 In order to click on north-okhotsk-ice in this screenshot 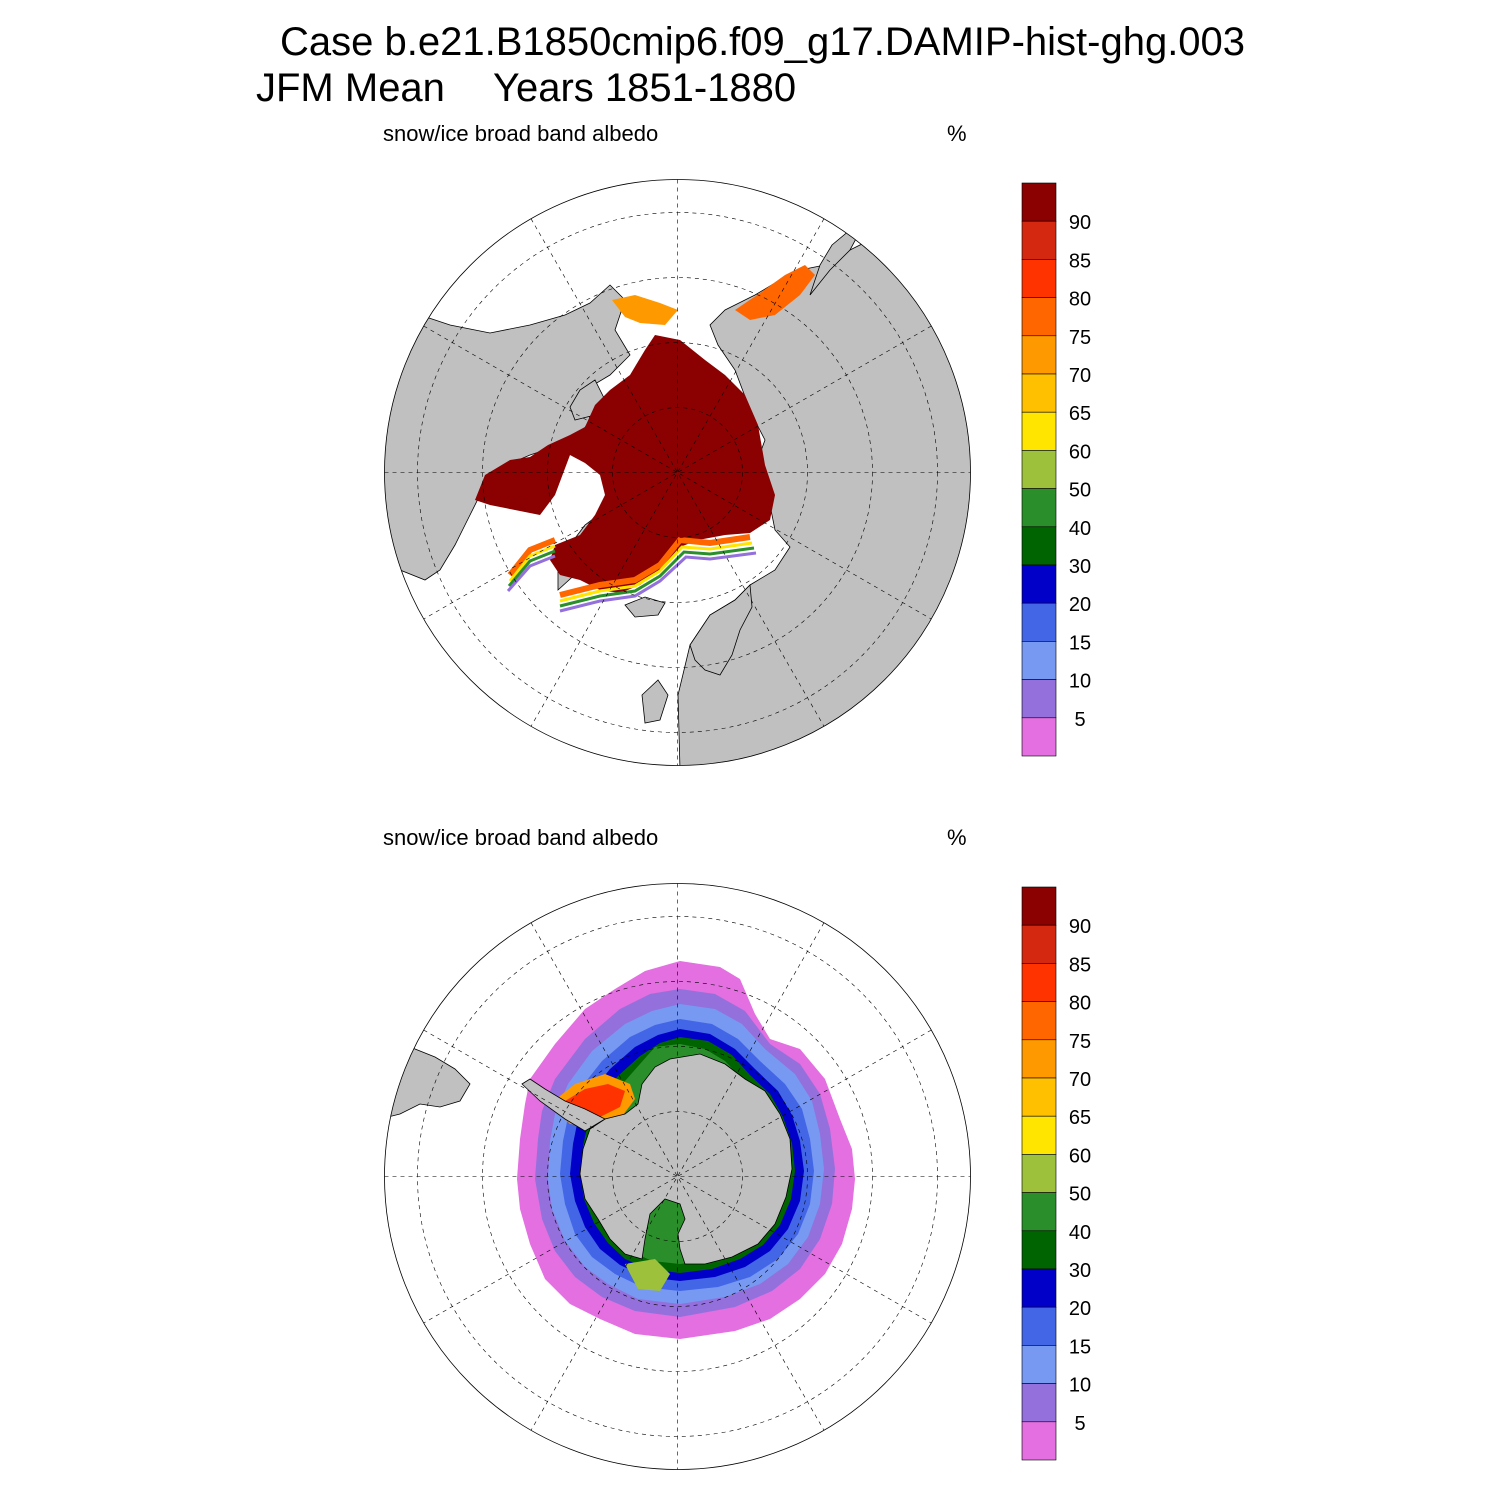, I will do `click(775, 292)`.